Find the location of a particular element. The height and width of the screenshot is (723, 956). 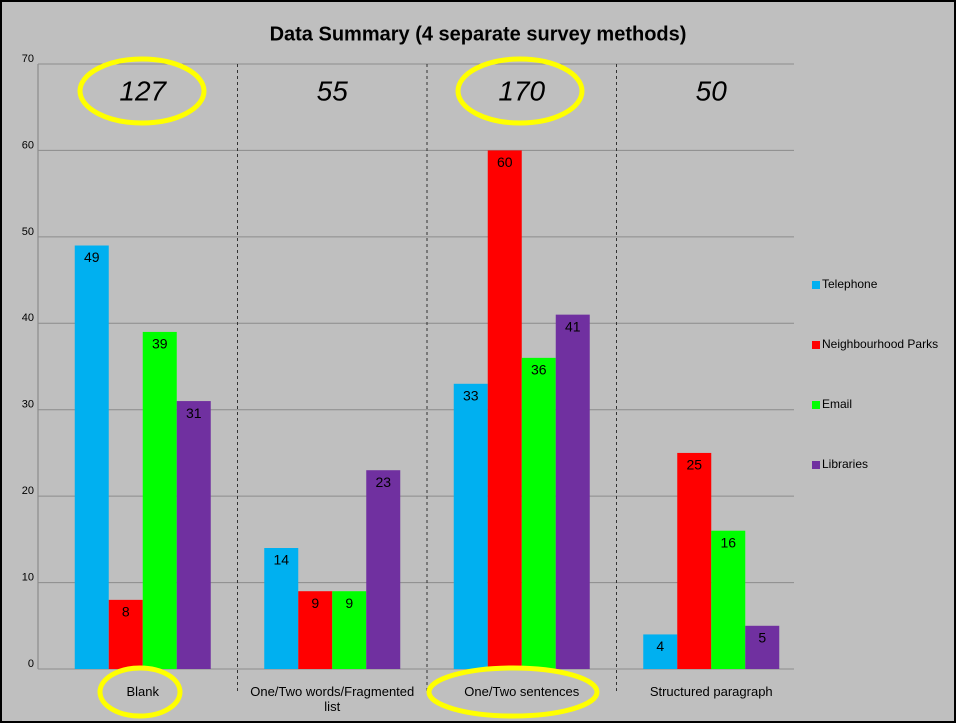

y-tick-label: 10 is located at coordinates (28, 577).